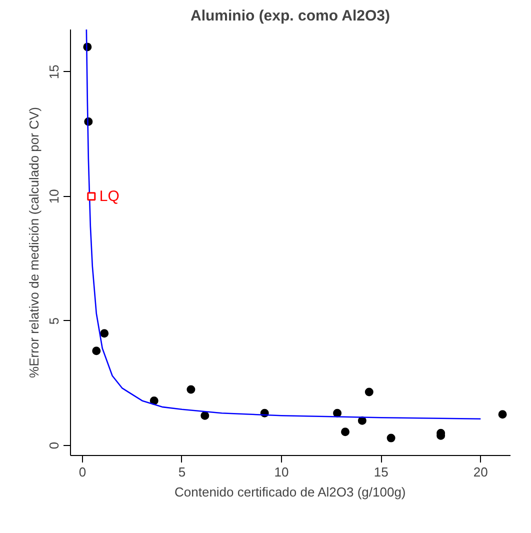 Image resolution: width=531 pixels, height=533 pixels. Describe the element at coordinates (34, 242) in the screenshot. I see `y-axis-title: %Error relativo de medición (calculado por CV)` at that location.